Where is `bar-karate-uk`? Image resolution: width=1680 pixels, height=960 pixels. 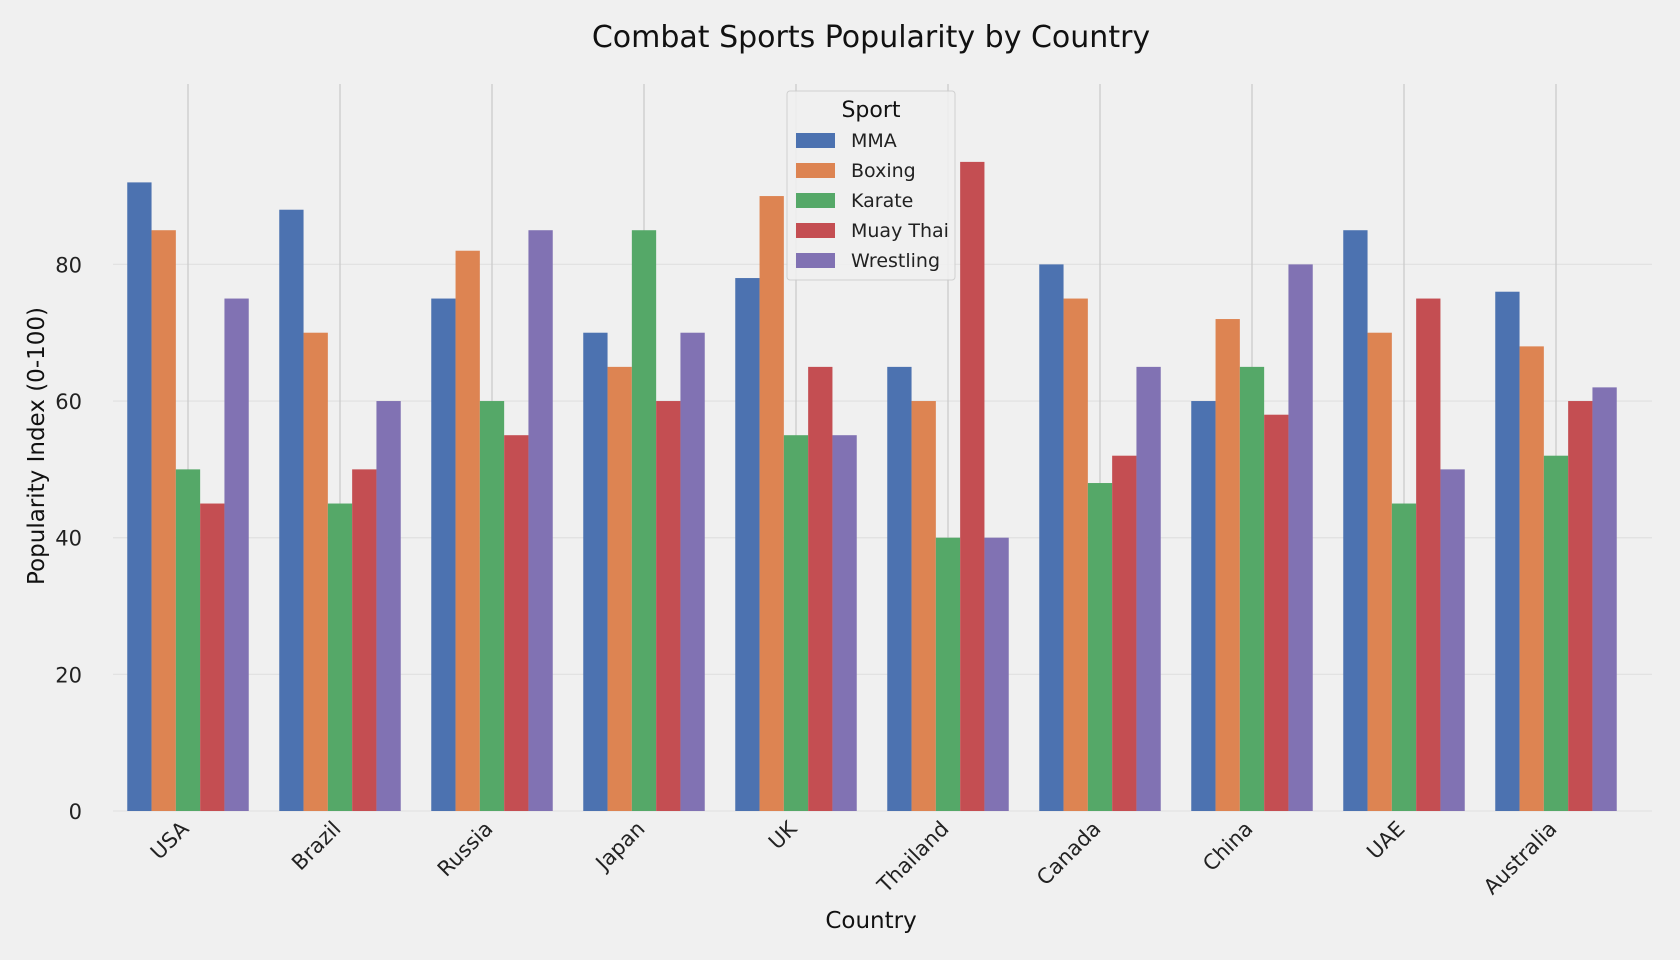 bar-karate-uk is located at coordinates (796, 623).